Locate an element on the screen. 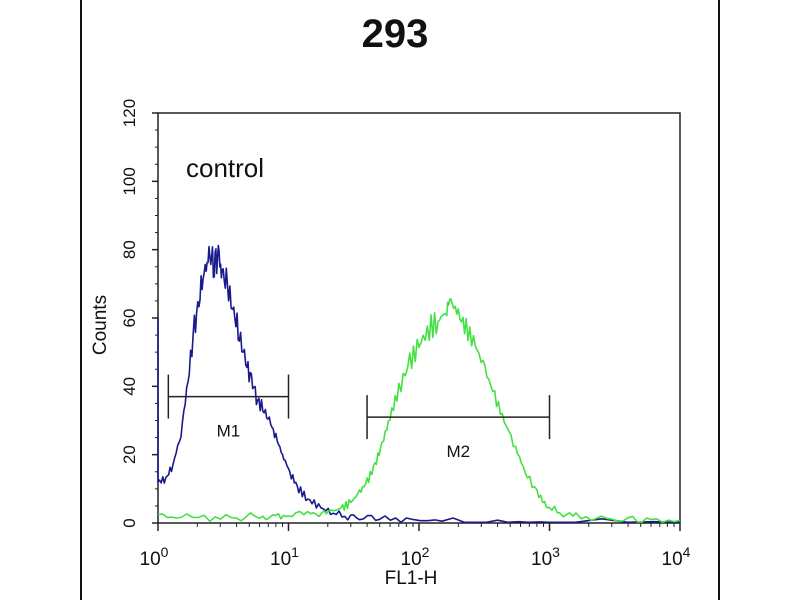 The image size is (800, 600). y-tick-label-100: 100 is located at coordinates (129, 181).